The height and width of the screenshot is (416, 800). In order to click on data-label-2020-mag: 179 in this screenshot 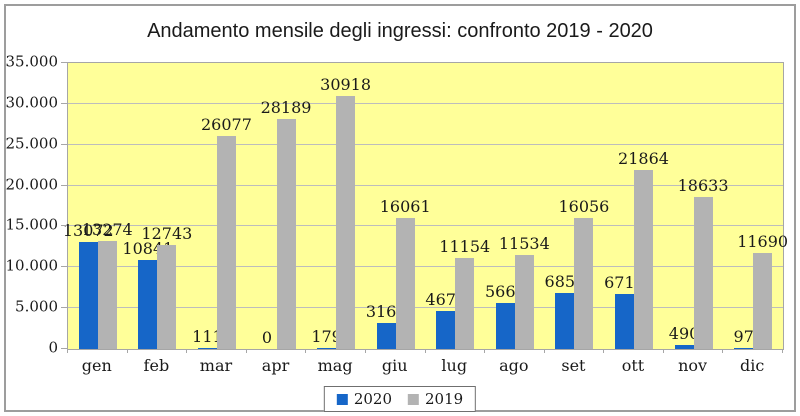, I will do `click(326, 336)`.